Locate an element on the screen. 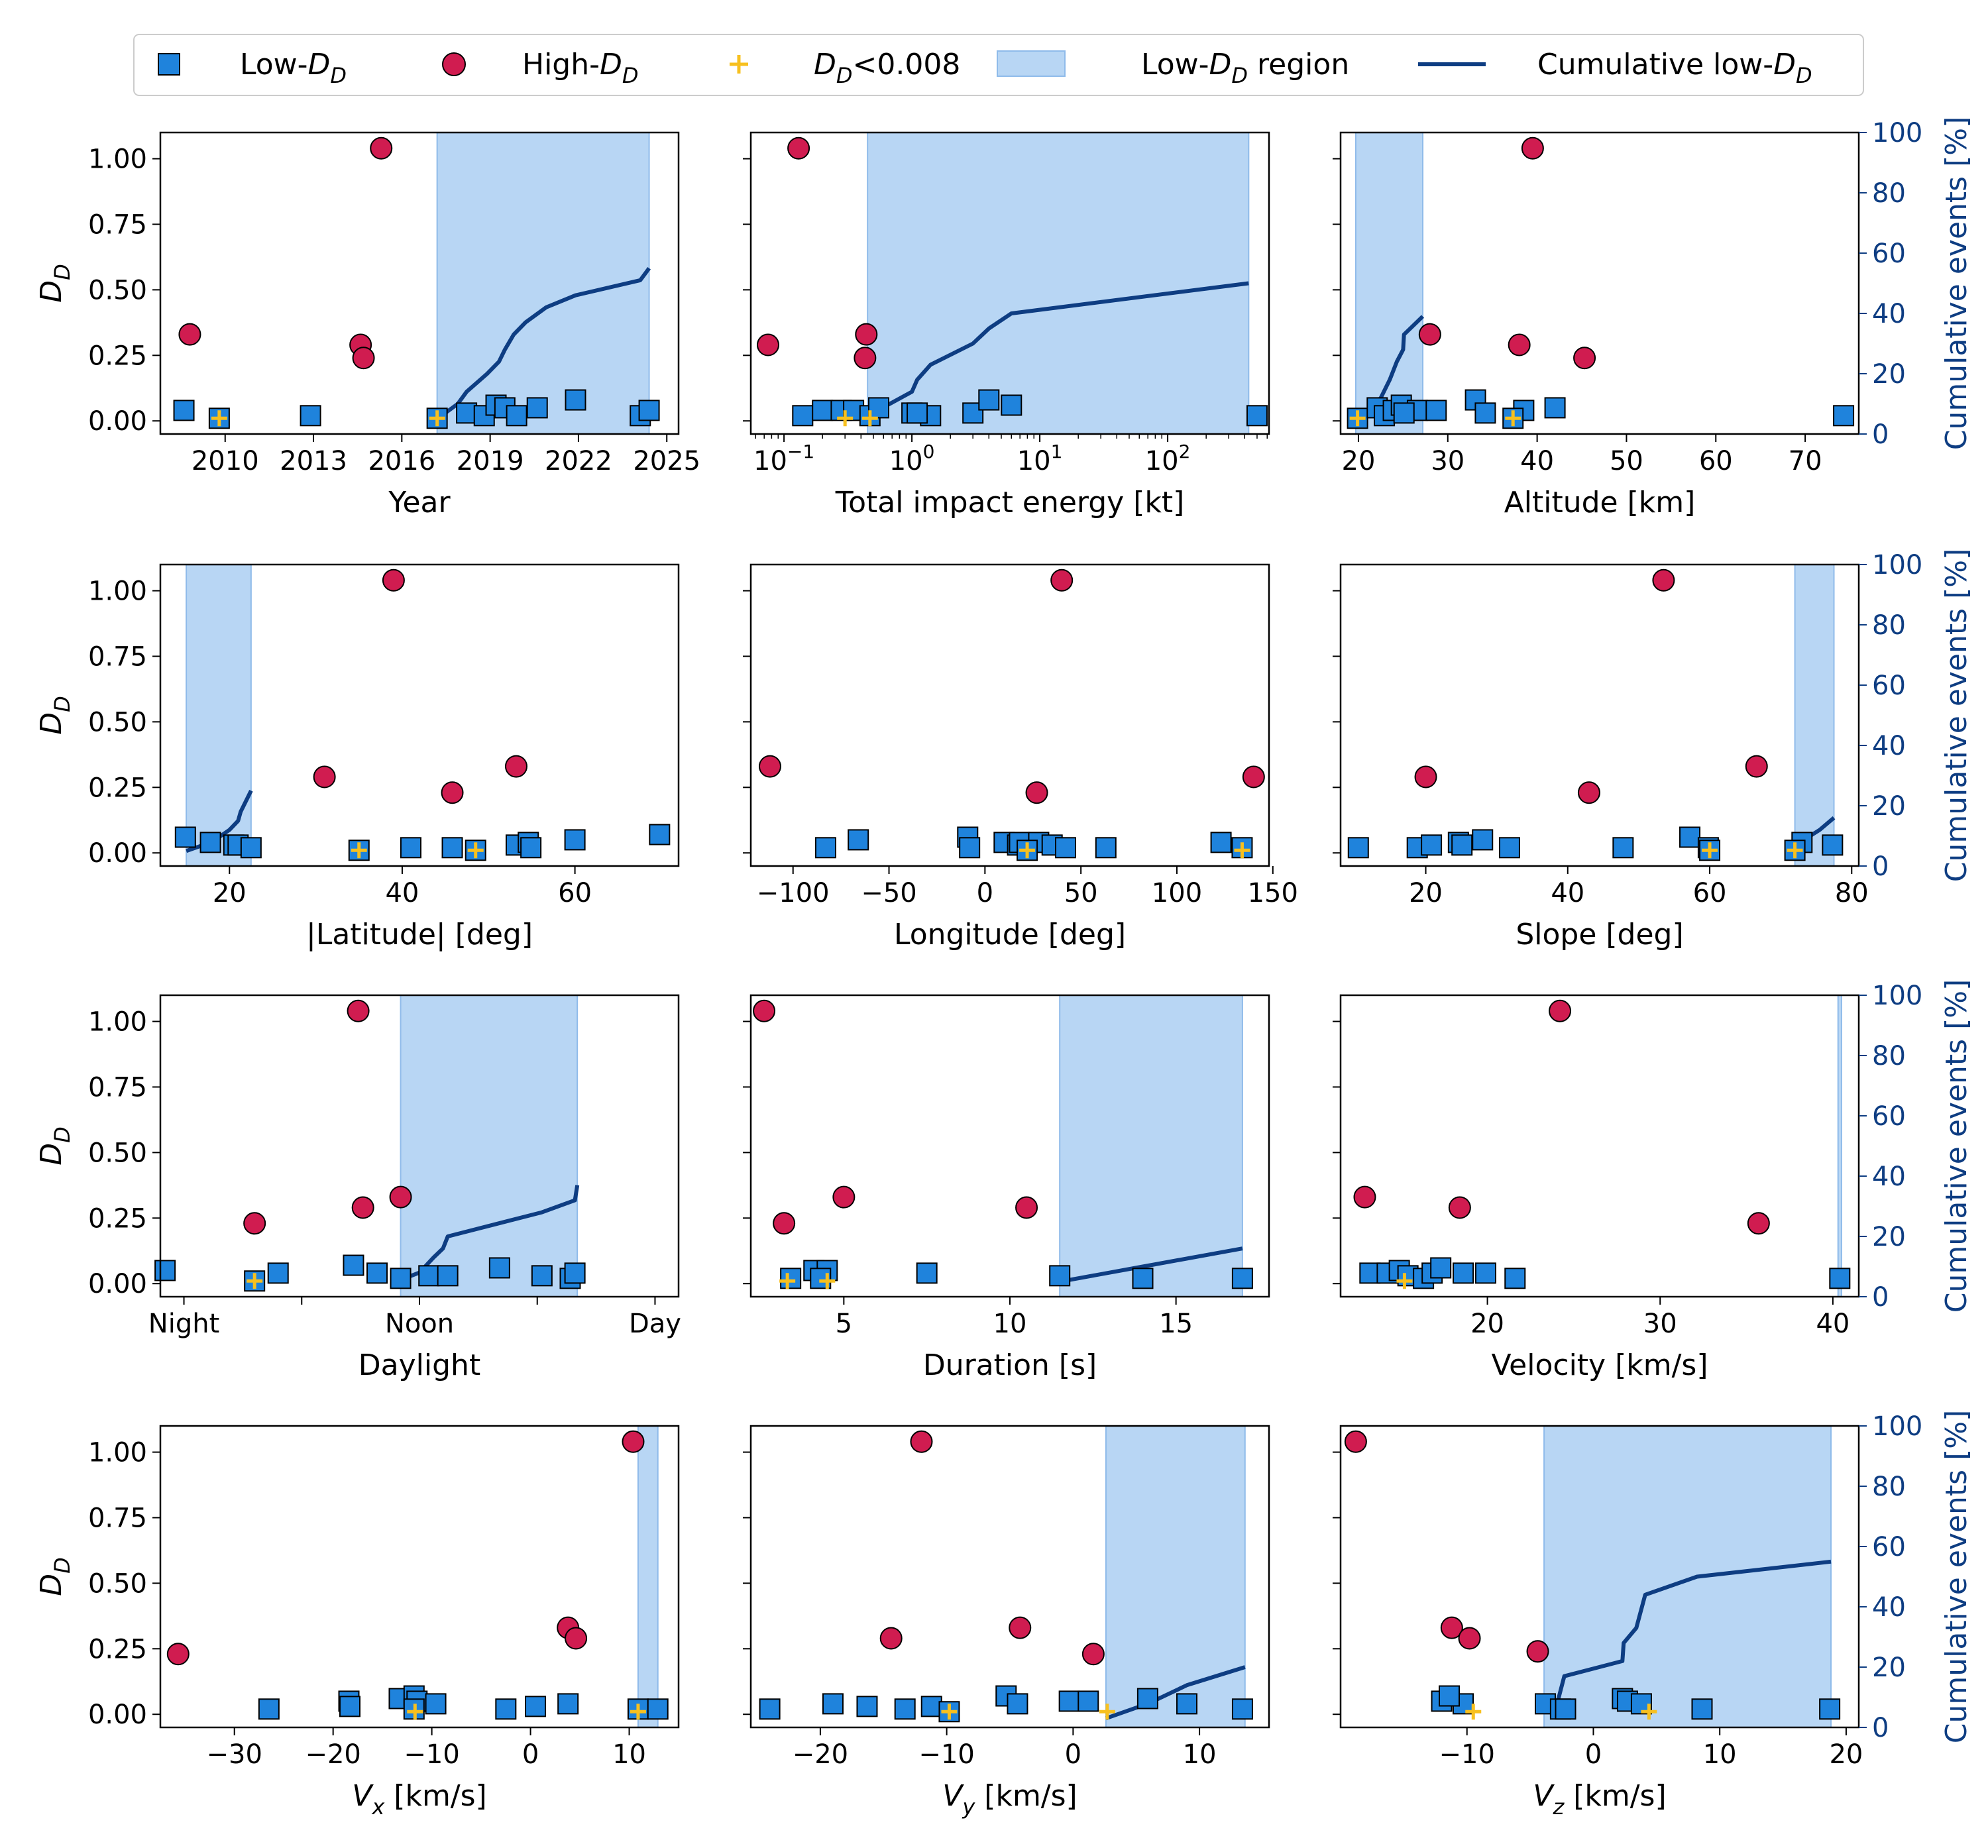 This screenshot has width=1988, height=1848. x-tick-label: 10 is located at coordinates (1010, 1324).